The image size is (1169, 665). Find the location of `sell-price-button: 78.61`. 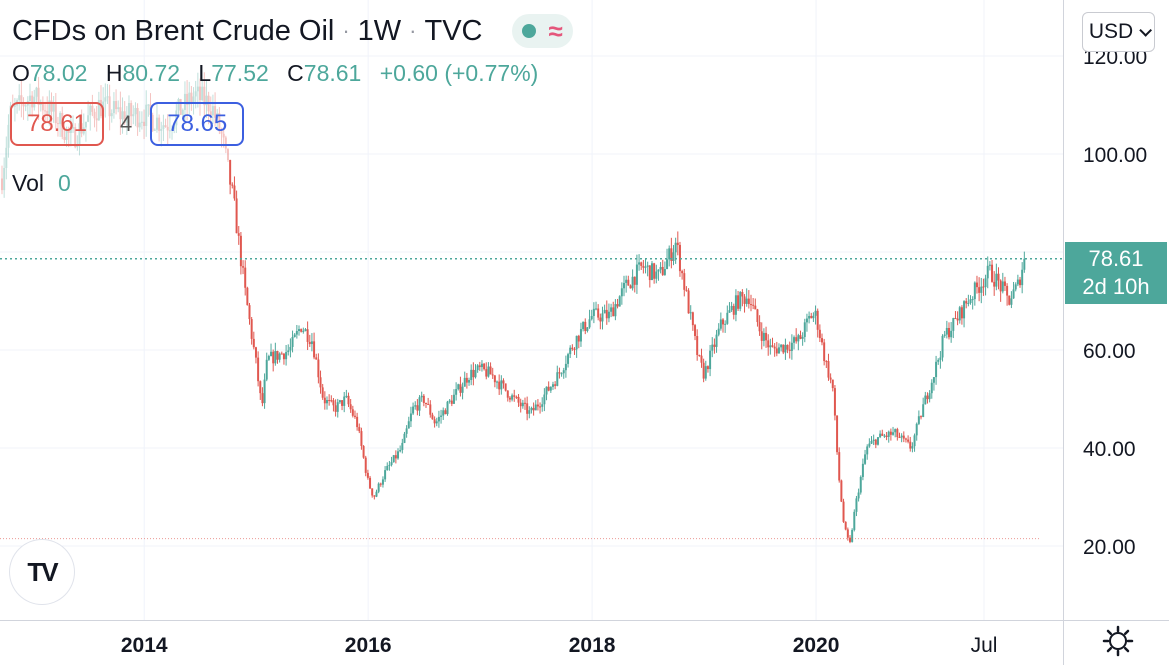

sell-price-button: 78.61 is located at coordinates (57, 124).